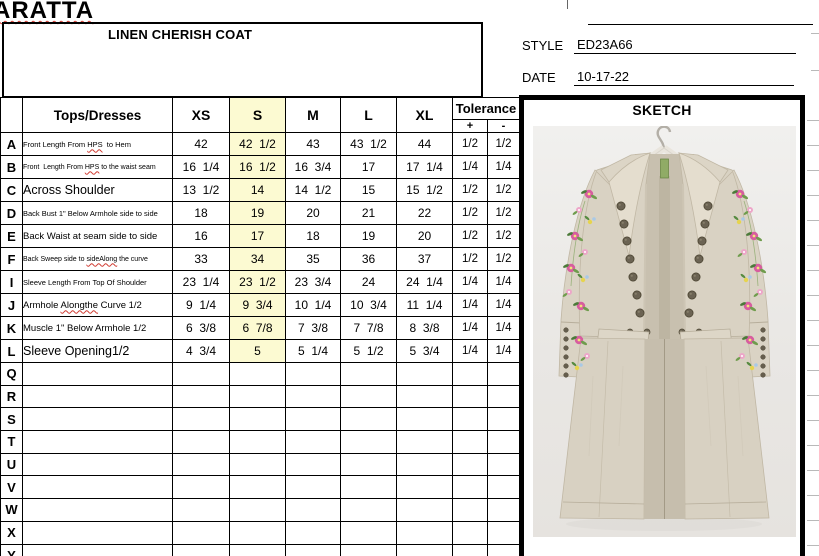 Image resolution: width=819 pixels, height=556 pixels. What do you see at coordinates (424, 259) in the screenshot?
I see `size-value-xl: 37` at bounding box center [424, 259].